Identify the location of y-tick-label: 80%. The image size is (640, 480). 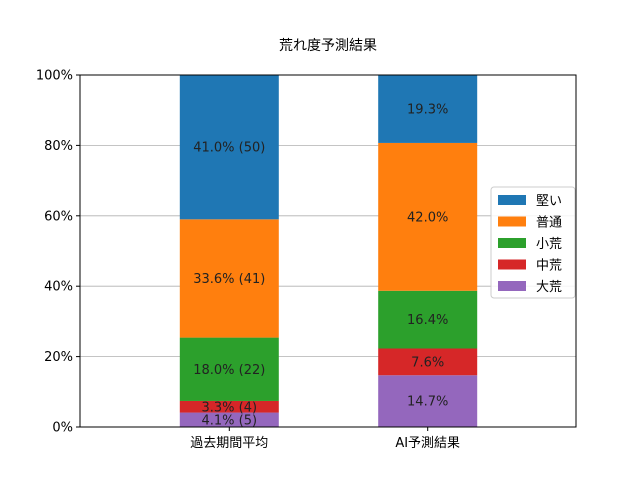
(58, 146).